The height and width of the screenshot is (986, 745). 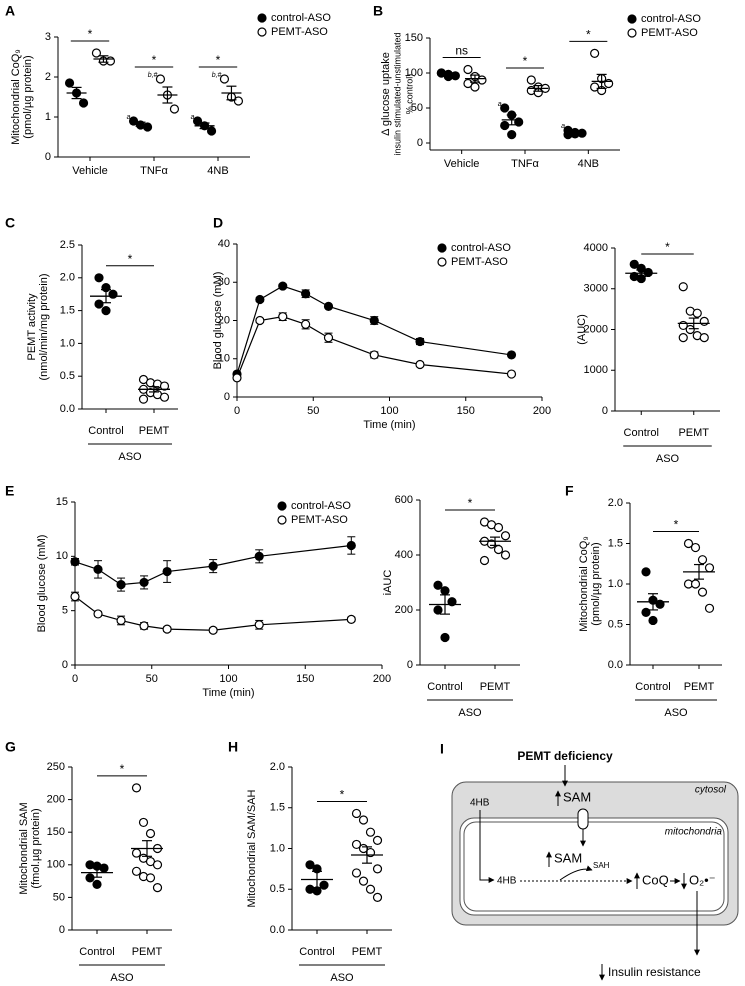 What do you see at coordinates (694, 832) in the screenshot?
I see `compartment-label: mitochondria` at bounding box center [694, 832].